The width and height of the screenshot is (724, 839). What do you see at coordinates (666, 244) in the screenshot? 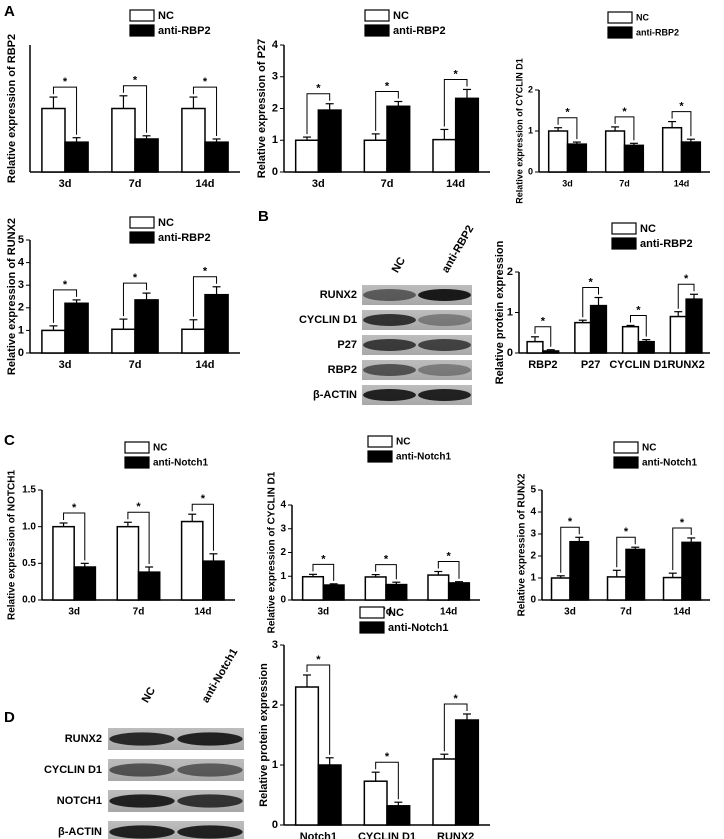
I see `legend-label: anti-RBP2` at bounding box center [666, 244].